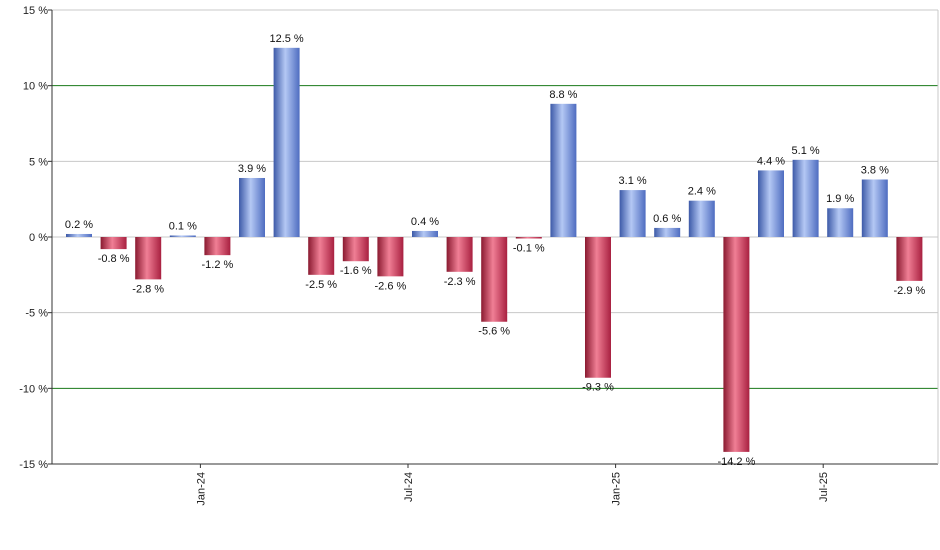 The height and width of the screenshot is (550, 940). Describe the element at coordinates (875, 170) in the screenshot. I see `bar-value-label: 3.8 %` at that location.